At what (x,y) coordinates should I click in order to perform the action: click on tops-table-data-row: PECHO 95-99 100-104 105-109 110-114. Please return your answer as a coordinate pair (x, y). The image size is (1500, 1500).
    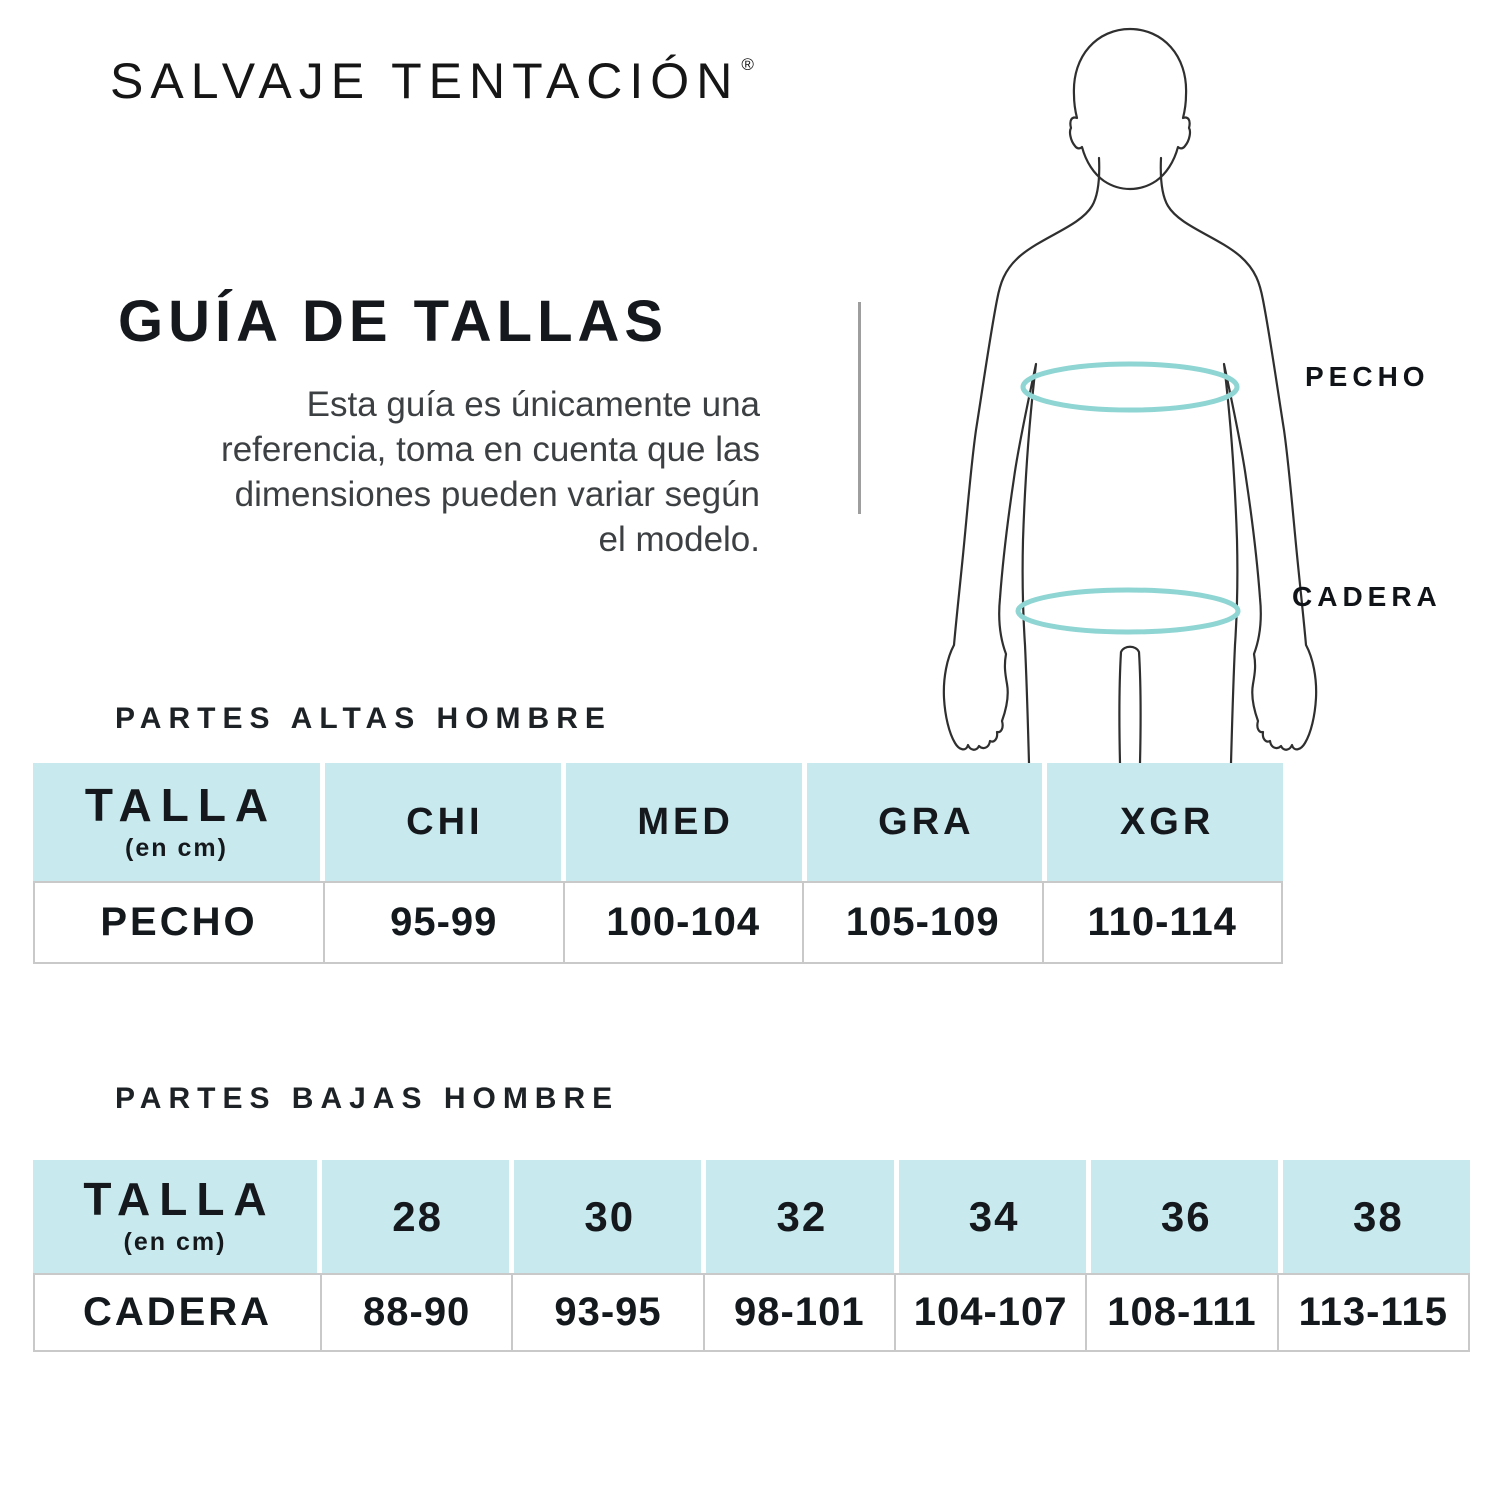
    Looking at the image, I should click on (658, 922).